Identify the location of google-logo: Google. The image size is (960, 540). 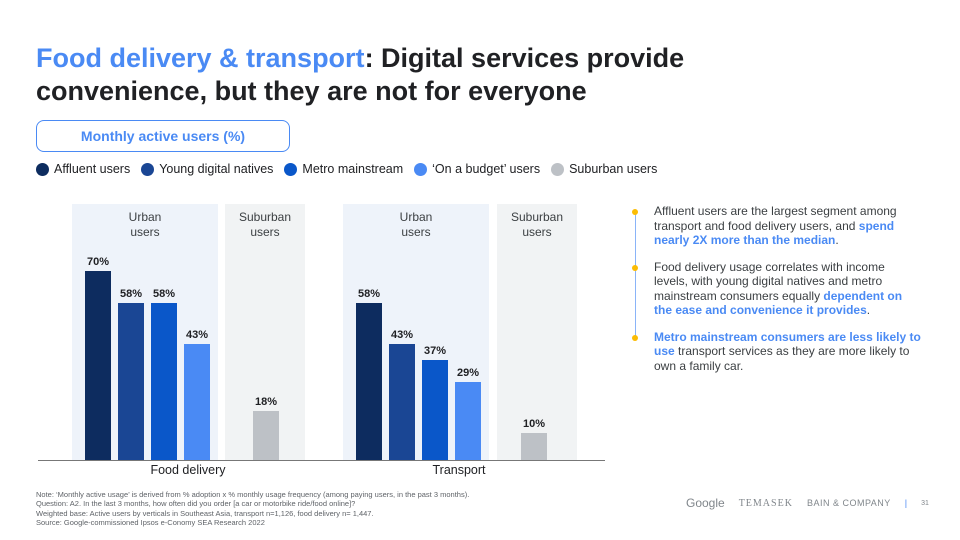
(705, 503).